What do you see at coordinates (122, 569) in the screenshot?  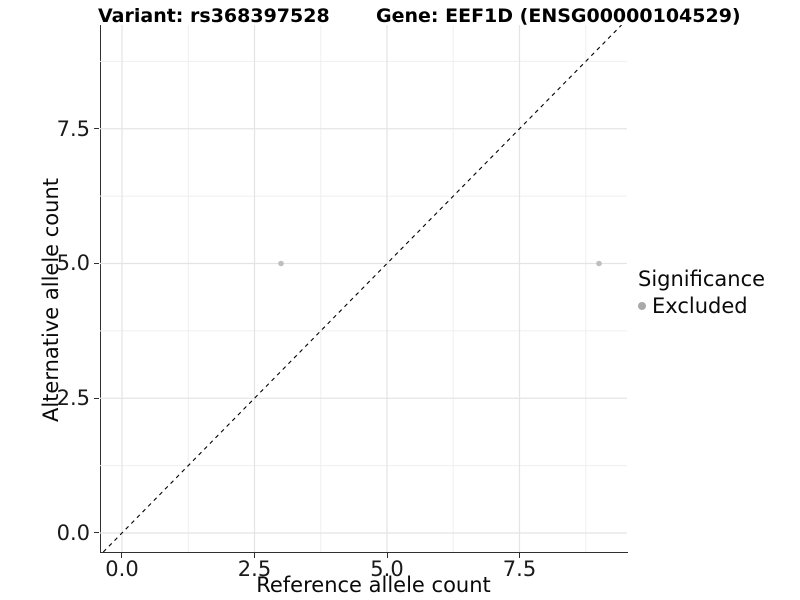 I see `x-tick-label: 0.0` at bounding box center [122, 569].